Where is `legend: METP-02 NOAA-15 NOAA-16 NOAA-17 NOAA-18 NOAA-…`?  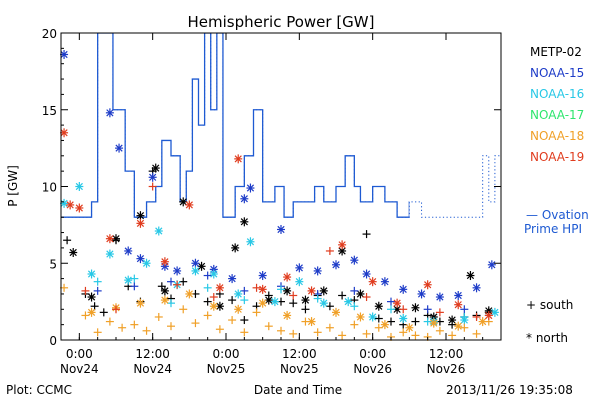
legend: METP-02 NOAA-15 NOAA-16 NOAA-17 NOAA-18 NOAA-… is located at coordinates (557, 104).